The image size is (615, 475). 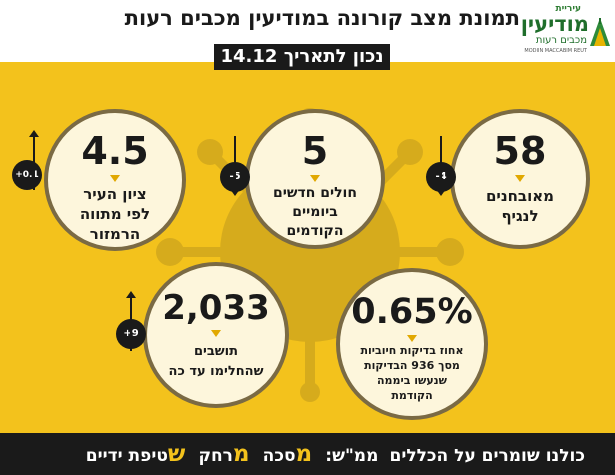 What do you see at coordinates (241, 454) in the screenshot?
I see `footer-distance-letter: מ` at bounding box center [241, 454].